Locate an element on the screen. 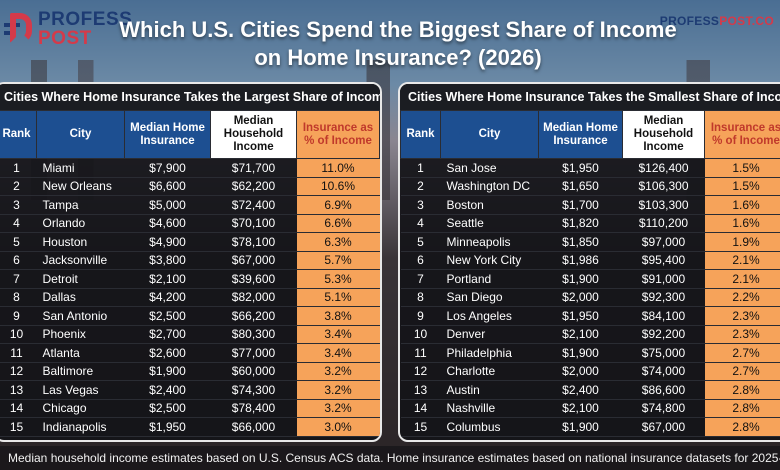  brand-site-part1: PROFESS is located at coordinates (689, 21).